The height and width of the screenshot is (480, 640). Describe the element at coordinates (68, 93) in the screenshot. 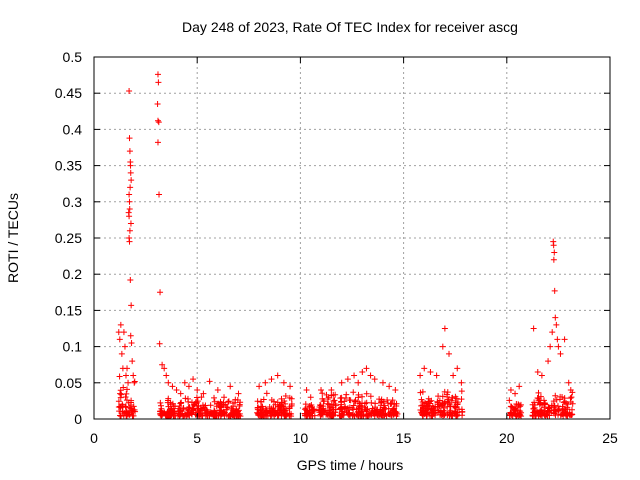

I see `y-tick-label: 0.45` at that location.